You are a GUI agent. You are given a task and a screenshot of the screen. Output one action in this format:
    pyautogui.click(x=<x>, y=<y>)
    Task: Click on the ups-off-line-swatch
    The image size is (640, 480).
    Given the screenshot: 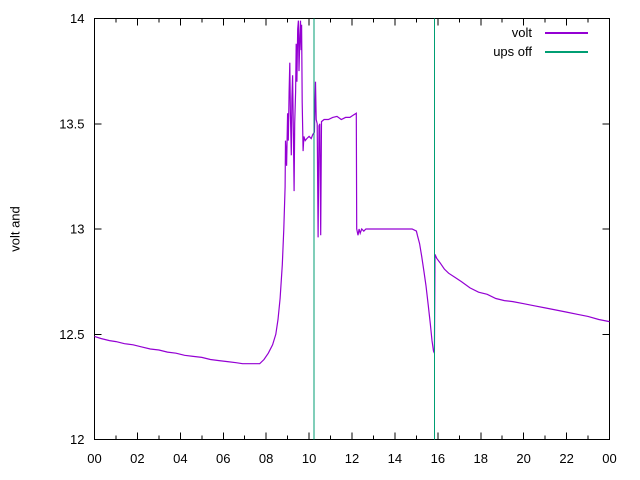 What is the action you would take?
    pyautogui.click(x=566, y=52)
    